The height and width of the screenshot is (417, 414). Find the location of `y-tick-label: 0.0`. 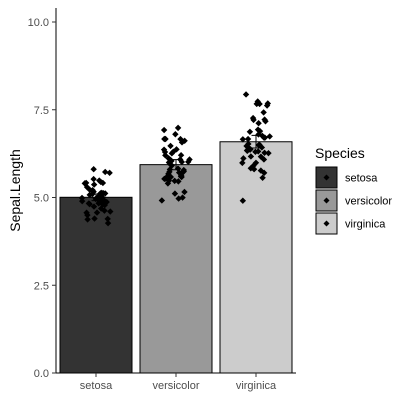

y-tick-label: 0.0 is located at coordinates (41, 374).